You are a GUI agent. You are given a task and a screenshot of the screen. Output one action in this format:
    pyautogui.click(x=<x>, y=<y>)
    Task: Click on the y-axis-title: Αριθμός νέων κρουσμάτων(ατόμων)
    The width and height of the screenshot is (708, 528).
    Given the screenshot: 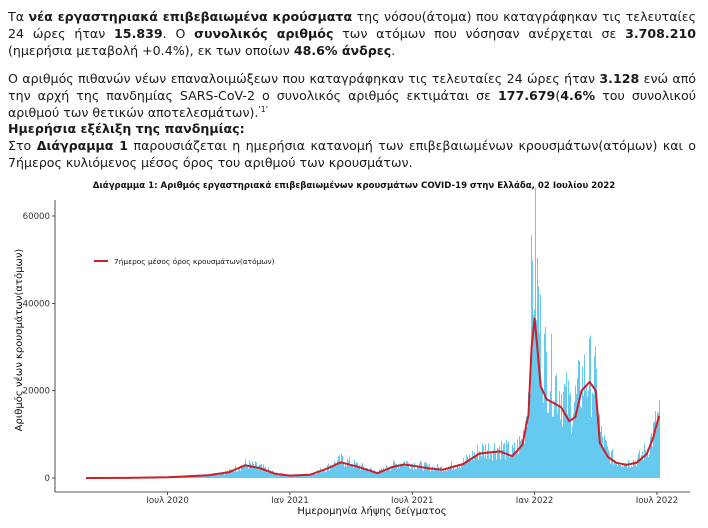 What is the action you would take?
    pyautogui.click(x=19, y=340)
    